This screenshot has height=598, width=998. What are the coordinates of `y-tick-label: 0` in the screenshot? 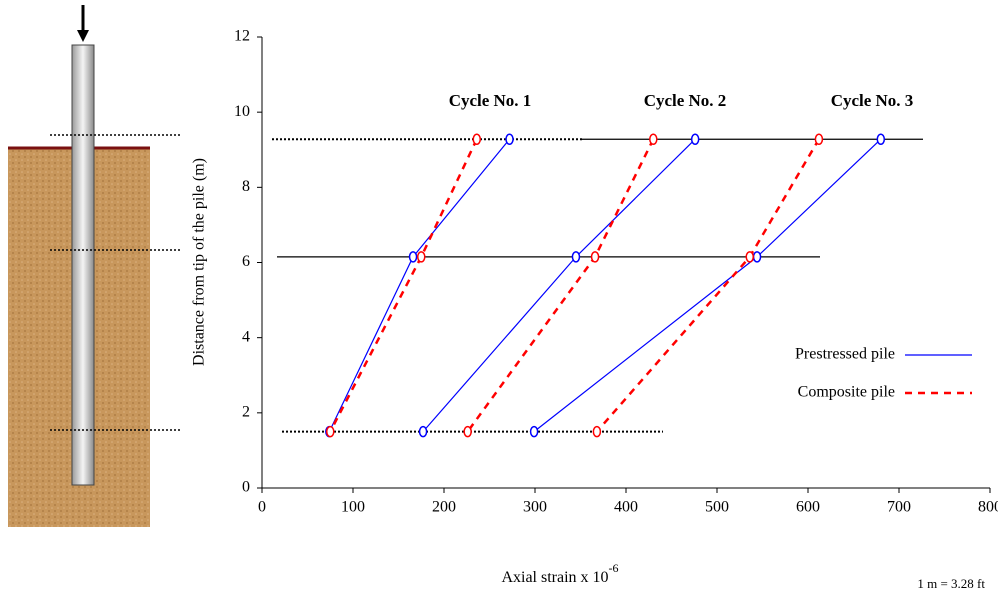 It's located at (246, 487).